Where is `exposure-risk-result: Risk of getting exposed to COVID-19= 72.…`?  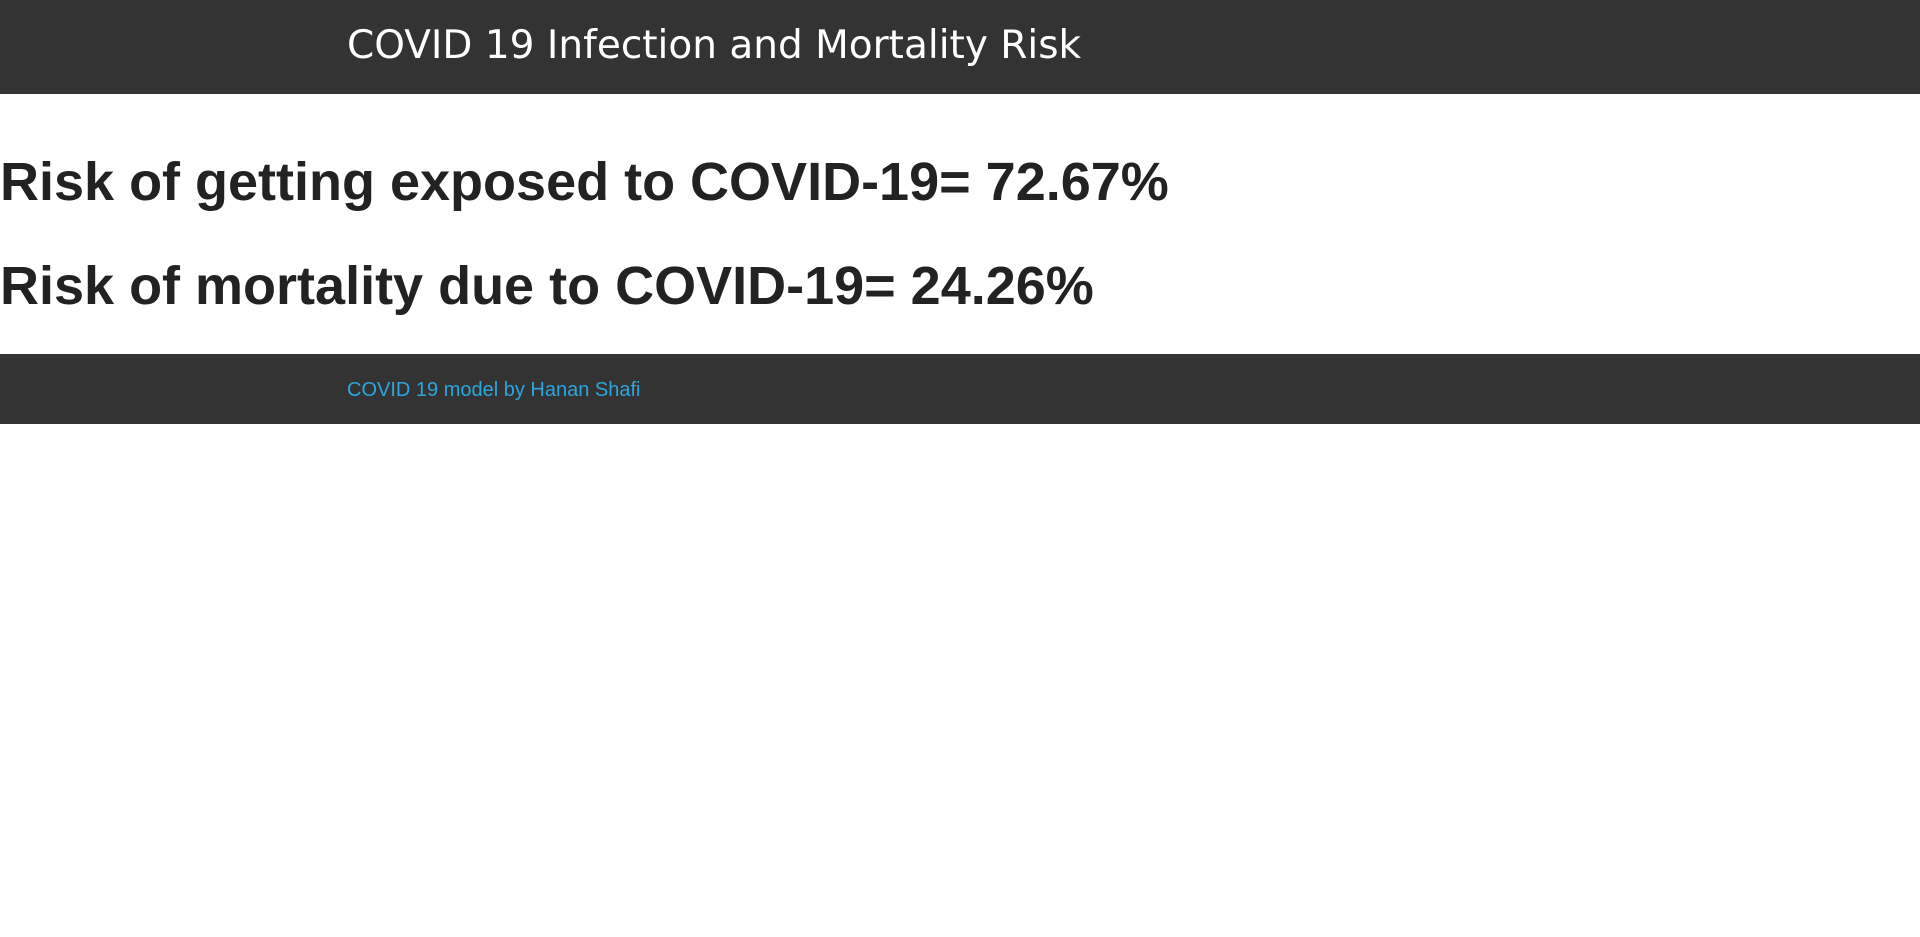 exposure-risk-result: Risk of getting exposed to COVID-19= 72.… is located at coordinates (584, 182).